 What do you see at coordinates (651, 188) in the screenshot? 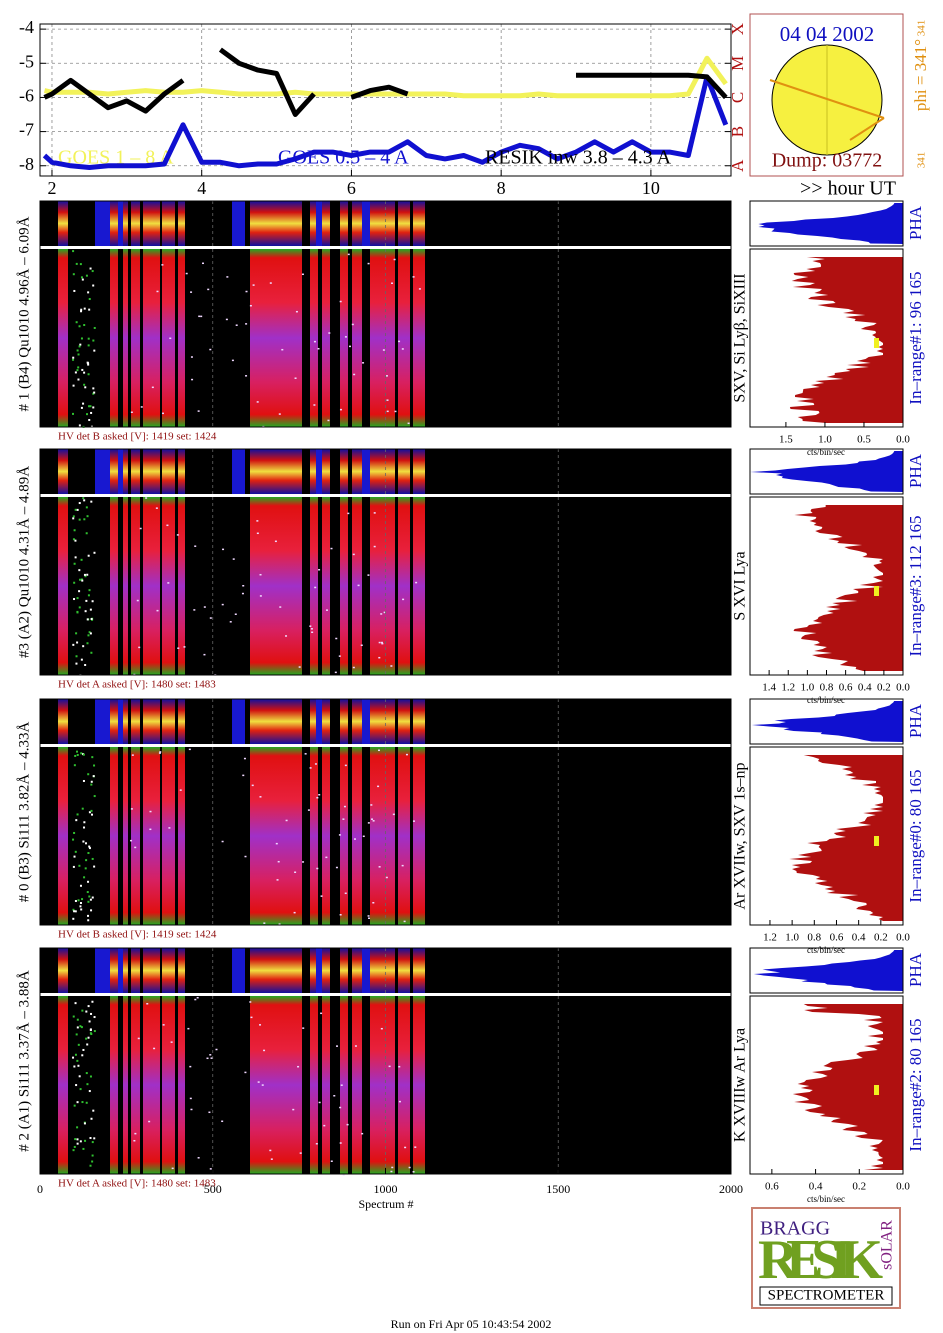
I see `x-tick-label: 10` at bounding box center [651, 188].